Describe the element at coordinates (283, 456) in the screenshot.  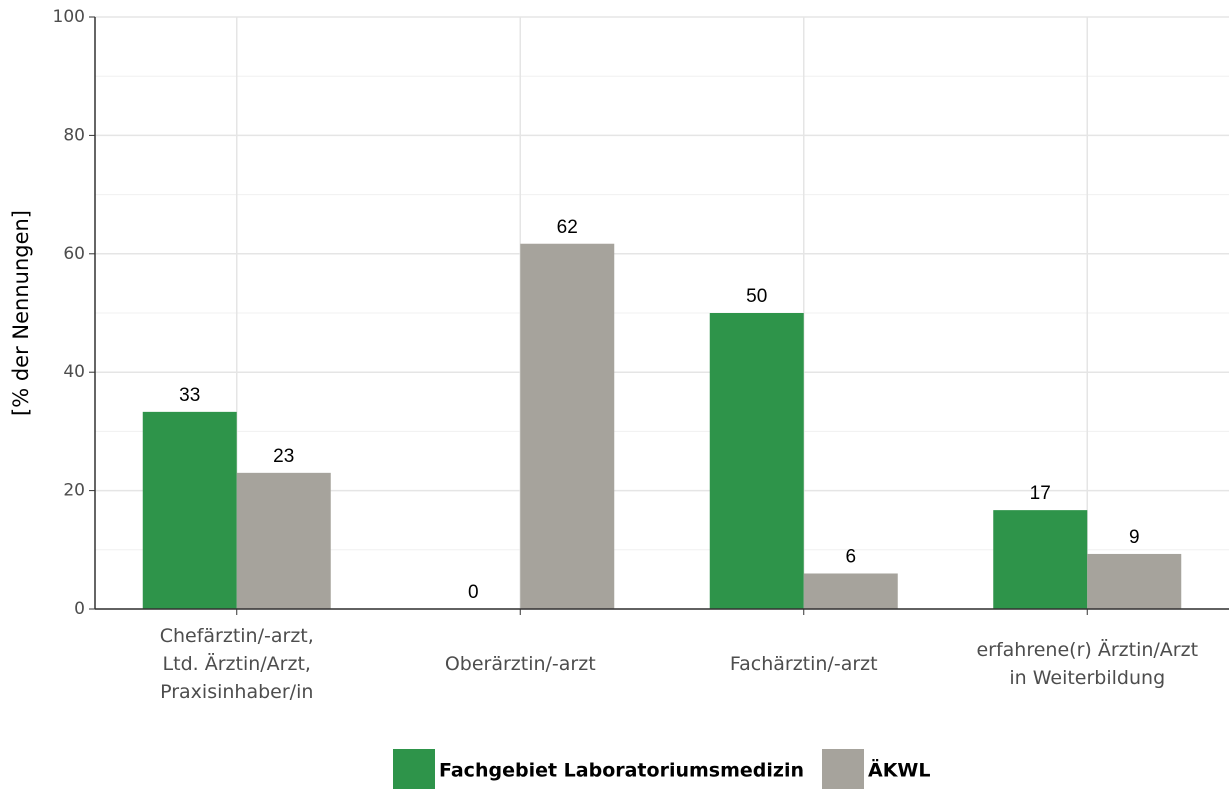
I see `value-label: 23` at that location.